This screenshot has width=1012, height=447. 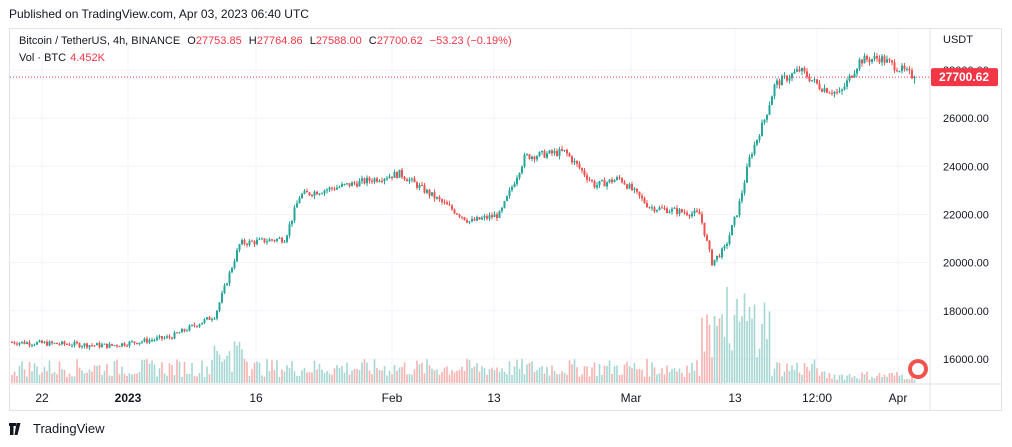 I want to click on low-label: L, so click(x=312, y=41).